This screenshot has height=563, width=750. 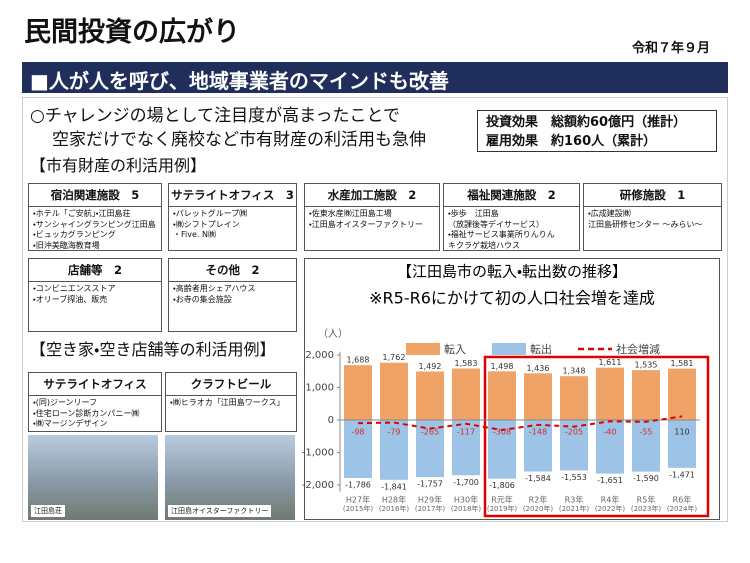 I want to click on card-item: ・歩歩 江田島, so click(x=473, y=213).